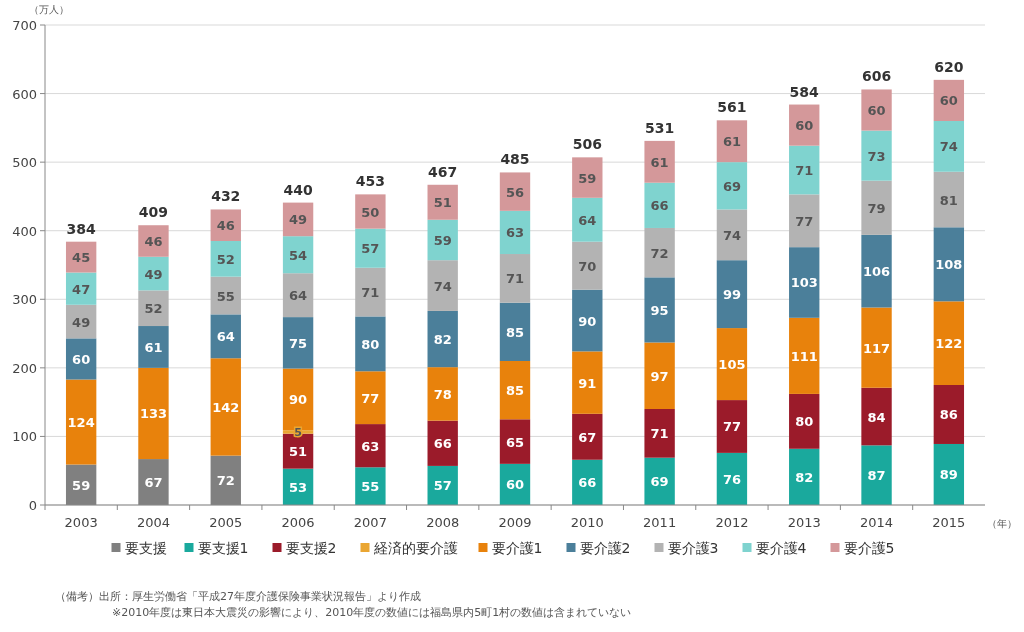 This screenshot has height=632, width=1024. What do you see at coordinates (298, 255) in the screenshot?
I see `data-label: 54` at bounding box center [298, 255].